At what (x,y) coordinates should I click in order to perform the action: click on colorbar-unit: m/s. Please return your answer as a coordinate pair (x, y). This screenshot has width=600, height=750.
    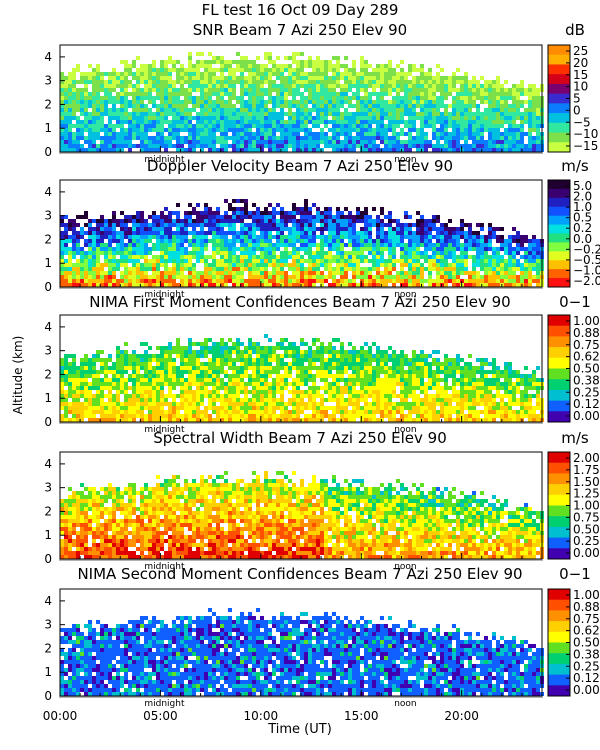
    Looking at the image, I should click on (575, 166).